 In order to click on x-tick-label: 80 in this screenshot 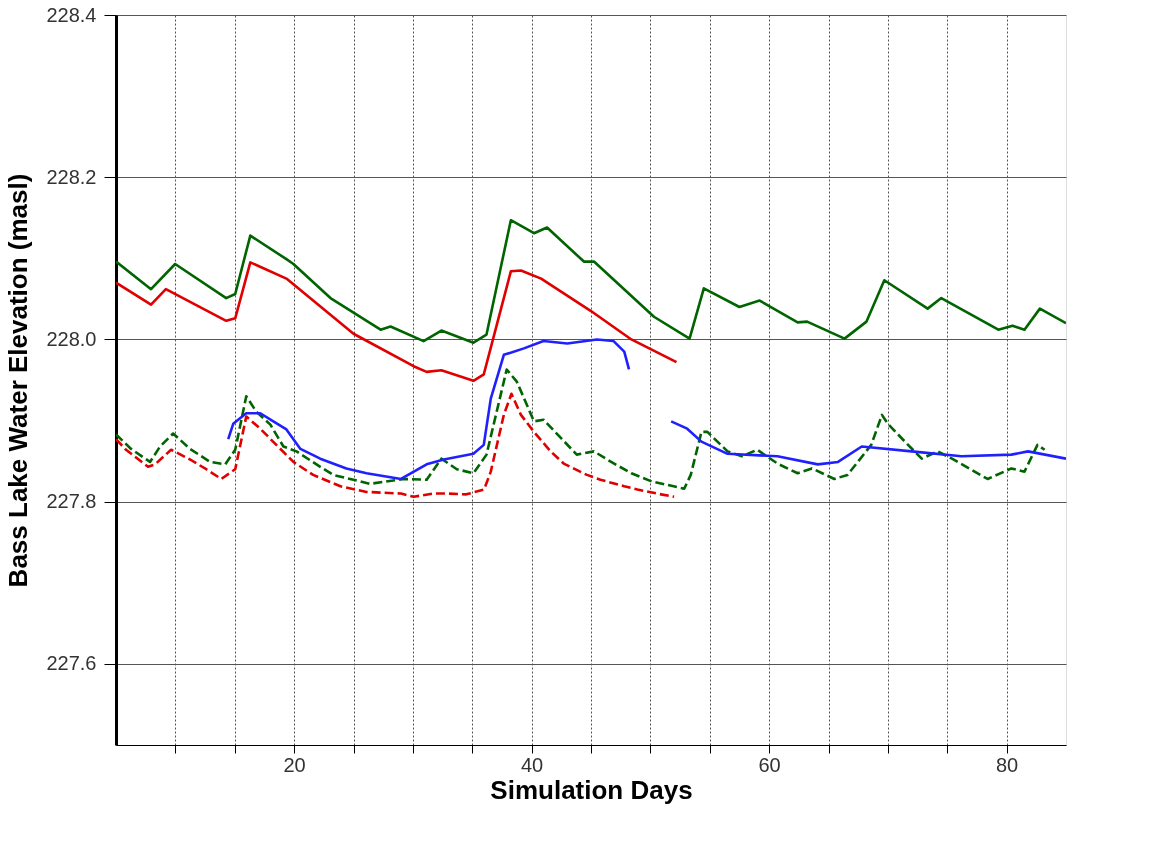, I will do `click(1007, 764)`.